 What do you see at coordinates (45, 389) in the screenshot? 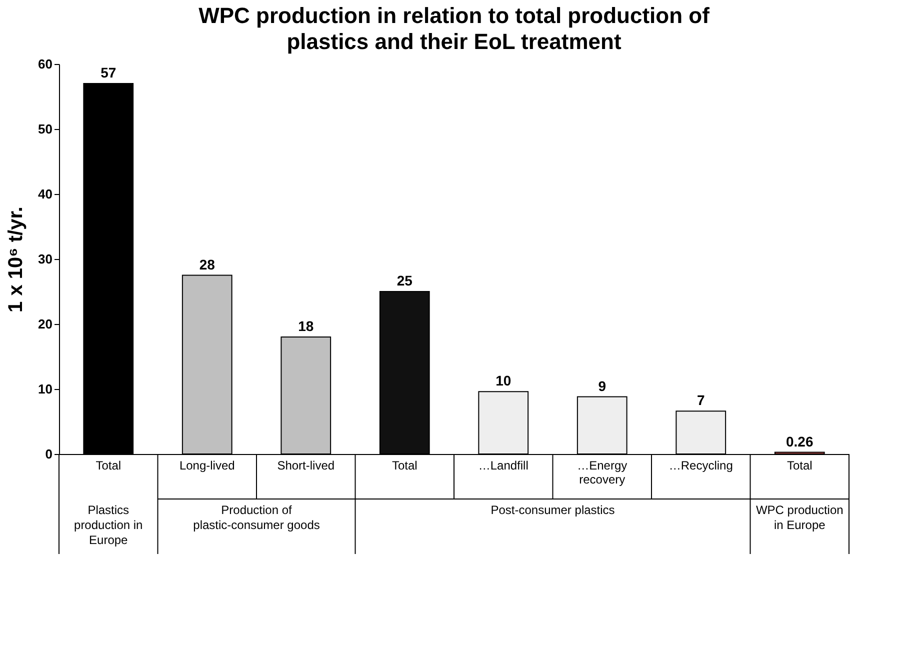
I see `y-tick-label: 10` at bounding box center [45, 389].